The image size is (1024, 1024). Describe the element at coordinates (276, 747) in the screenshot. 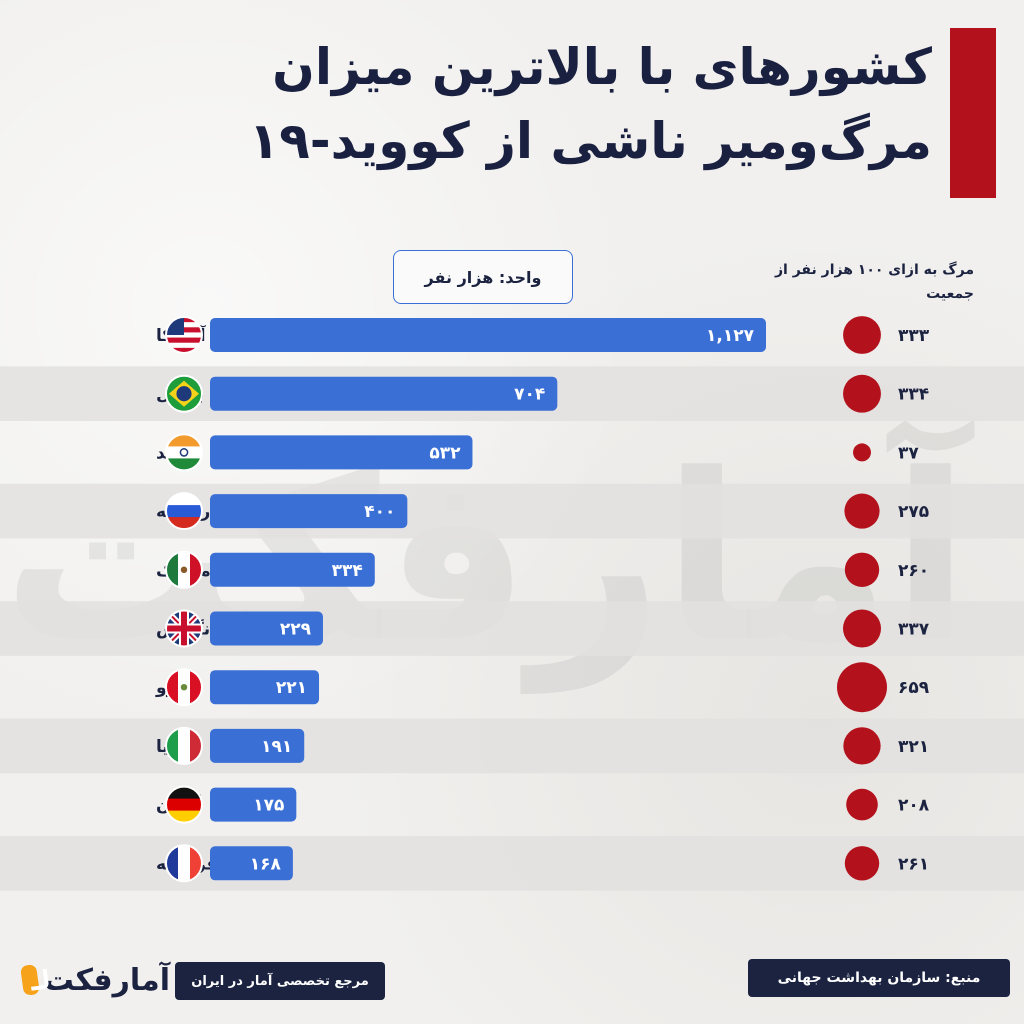

I see `bar-value-label: ۱۹۱` at that location.